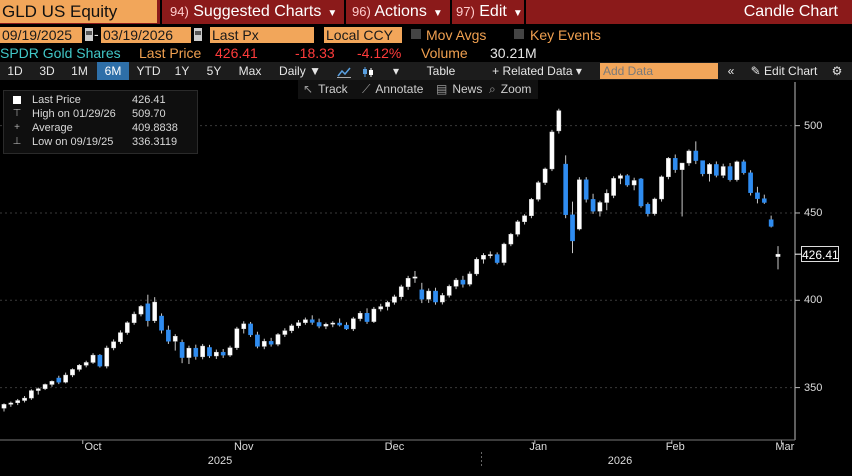  What do you see at coordinates (659, 71) in the screenshot?
I see `add-data-input: Add Data` at bounding box center [659, 71].